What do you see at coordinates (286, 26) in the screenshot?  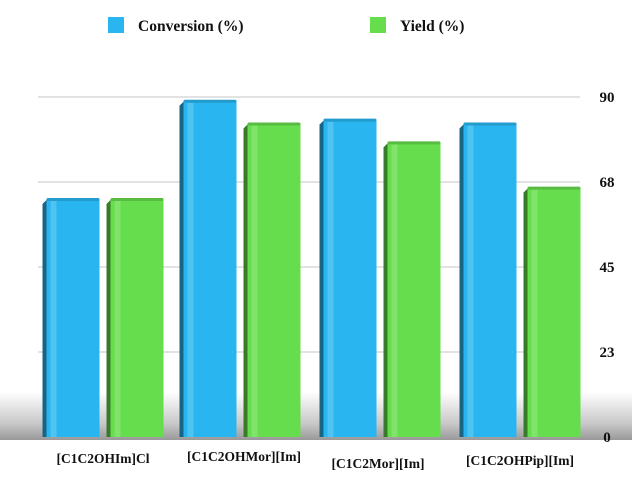 I see `legend: Conversion (%) Yield (%)` at bounding box center [286, 26].